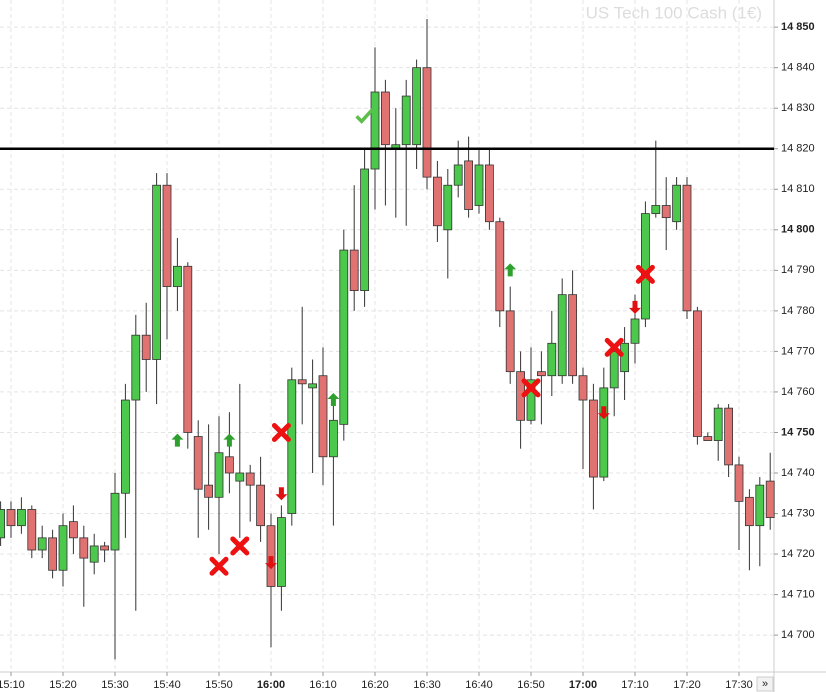  What do you see at coordinates (798, 108) in the screenshot?
I see `y-tick-label: 14 830` at bounding box center [798, 108].